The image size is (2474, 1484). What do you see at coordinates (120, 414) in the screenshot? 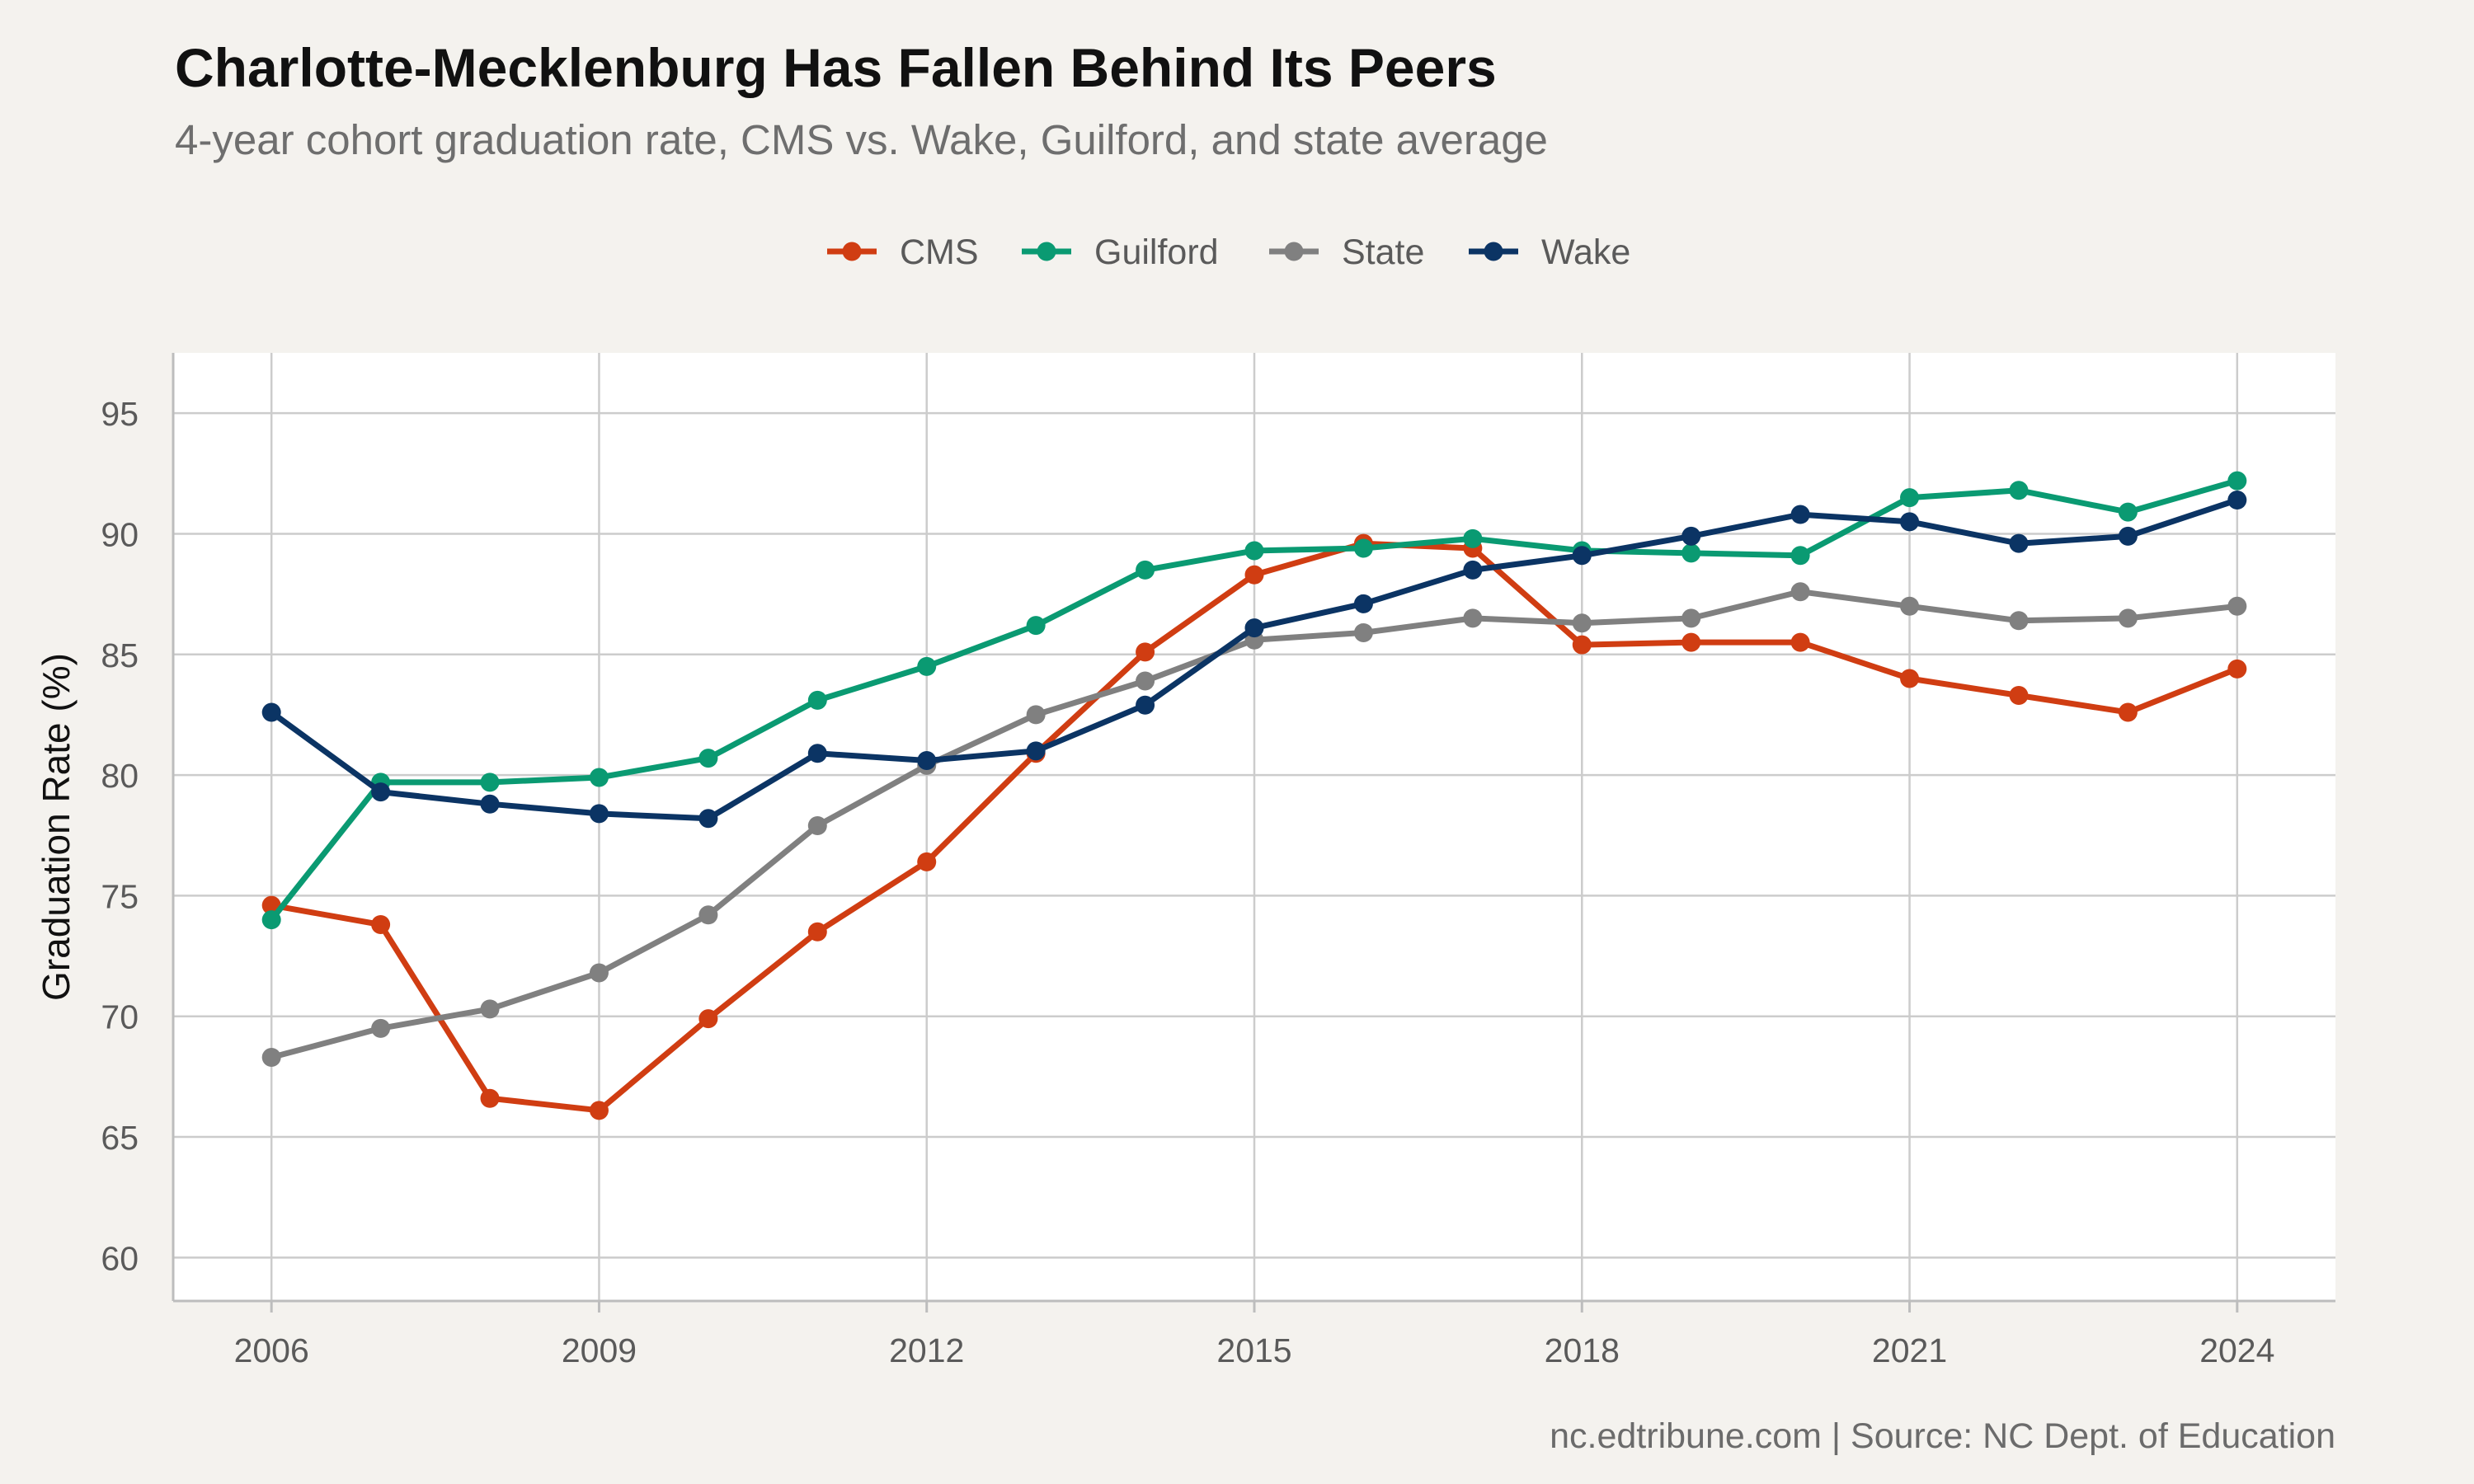
I see `y-tick-label: 95` at bounding box center [120, 414].